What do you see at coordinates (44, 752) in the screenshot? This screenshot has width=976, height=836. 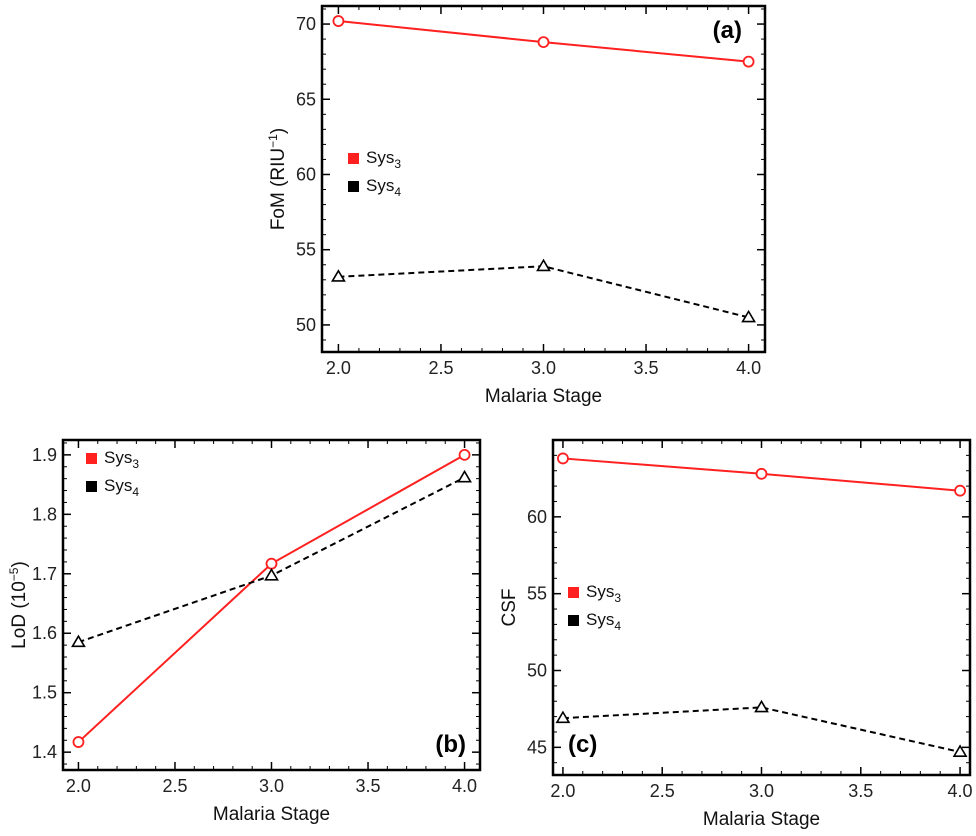 I see `y-tick-label: 1.4` at bounding box center [44, 752].